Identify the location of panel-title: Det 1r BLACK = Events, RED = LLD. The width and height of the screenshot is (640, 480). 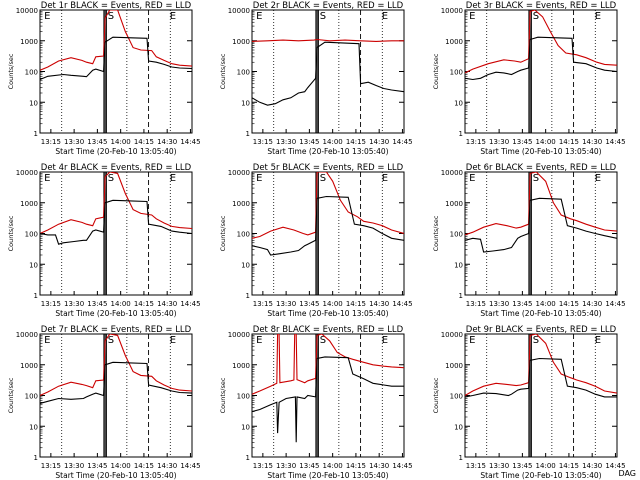
(116, 6).